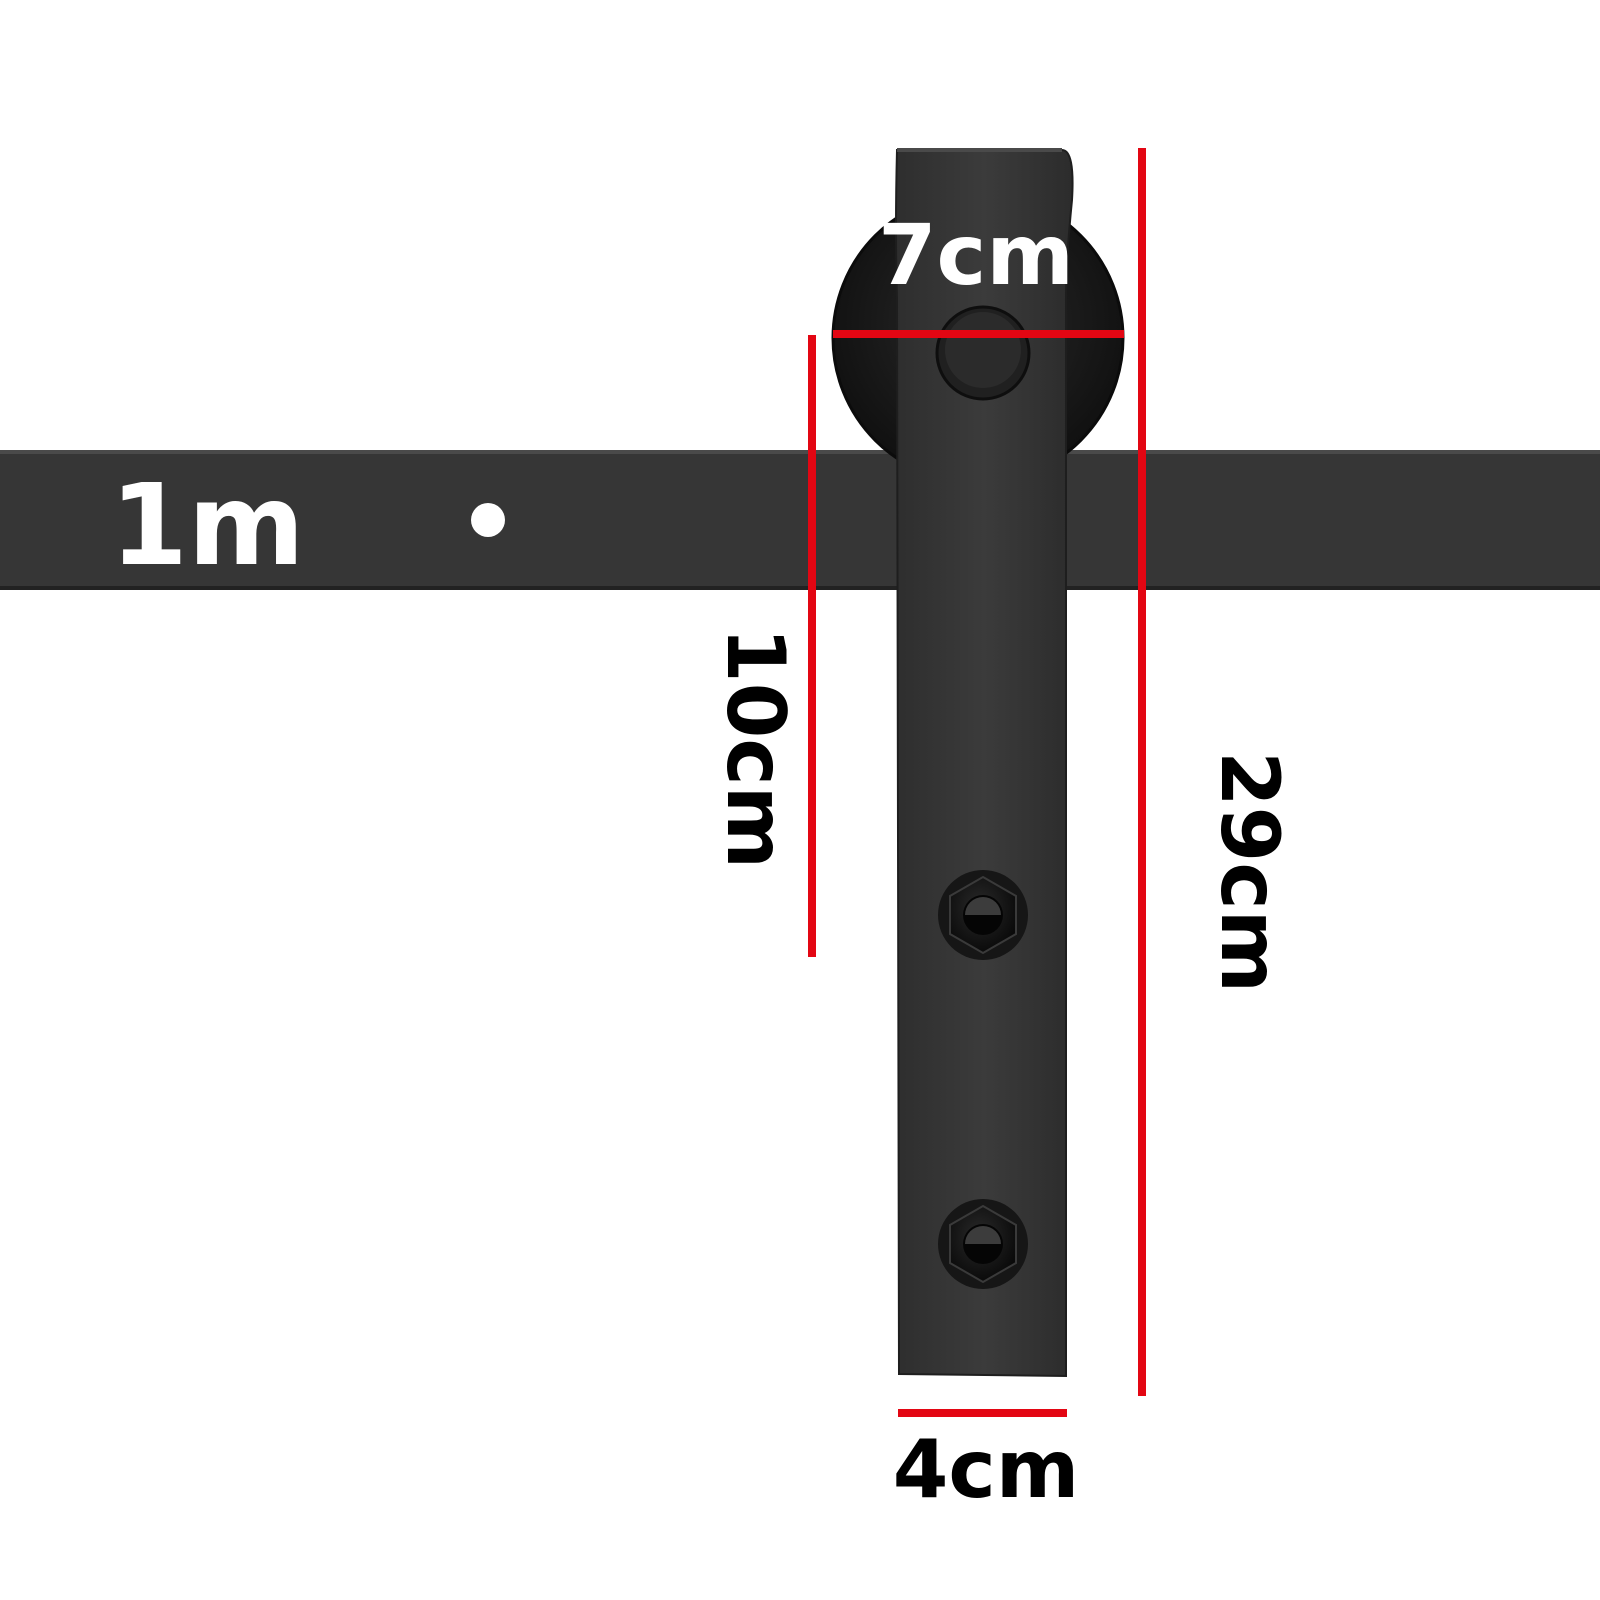  I want to click on strap-width-label: 4cm, so click(986, 1469).